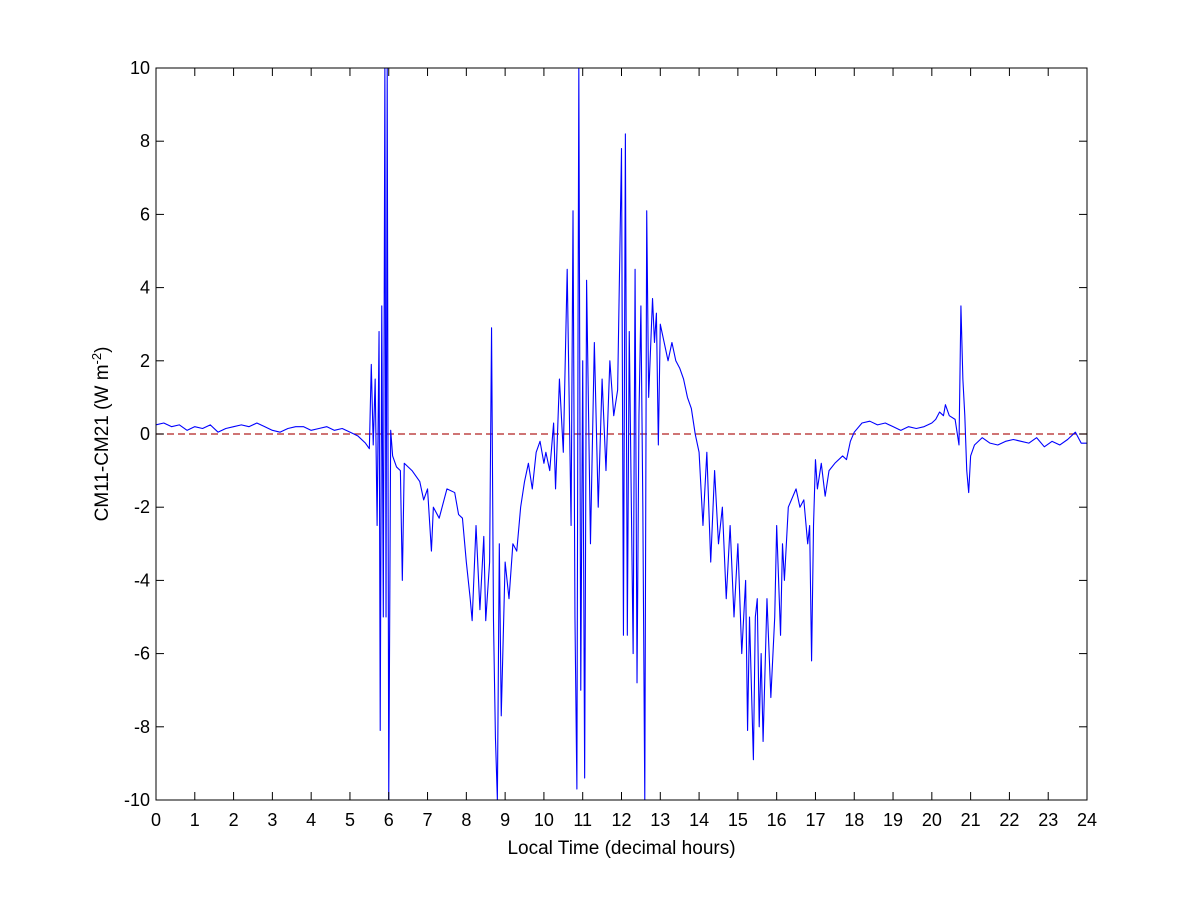 The height and width of the screenshot is (900, 1201). I want to click on x-tick-label: 17, so click(815, 820).